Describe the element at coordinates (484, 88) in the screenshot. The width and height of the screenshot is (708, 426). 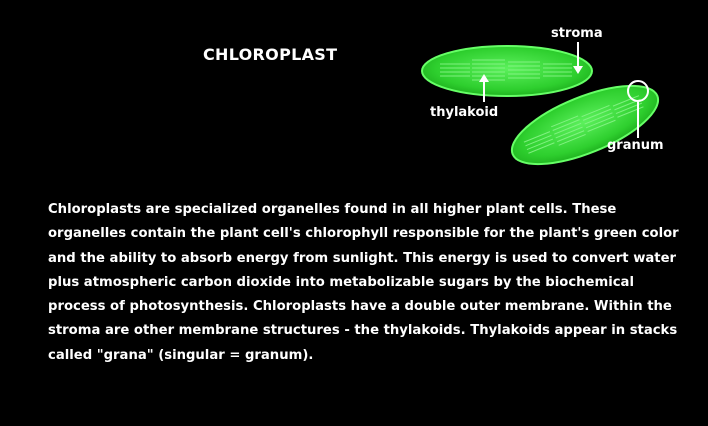
I see `thylakoid-pointer` at that location.